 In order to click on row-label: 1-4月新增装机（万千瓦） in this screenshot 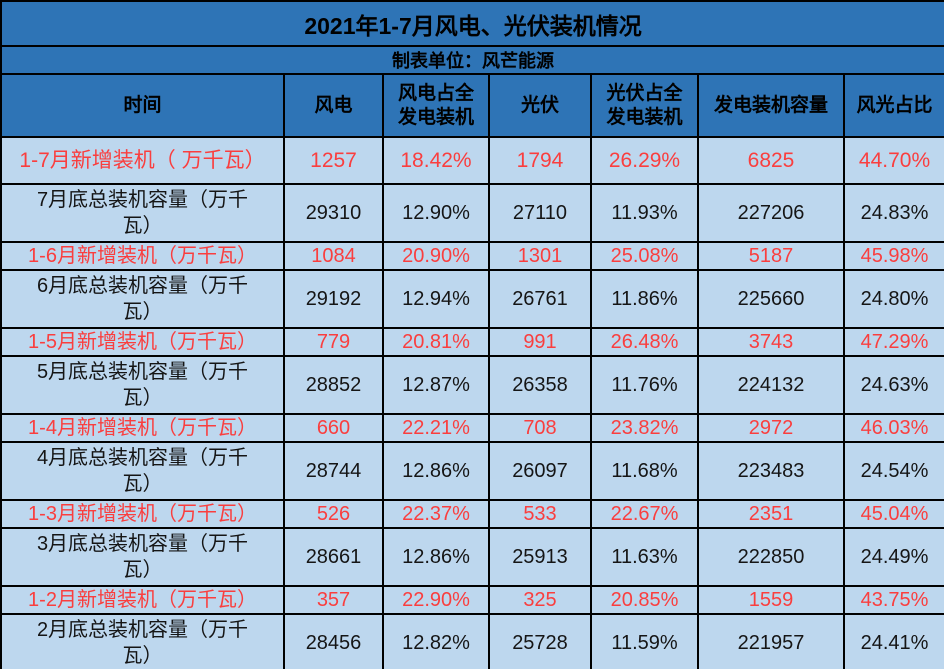, I will do `click(142, 428)`.